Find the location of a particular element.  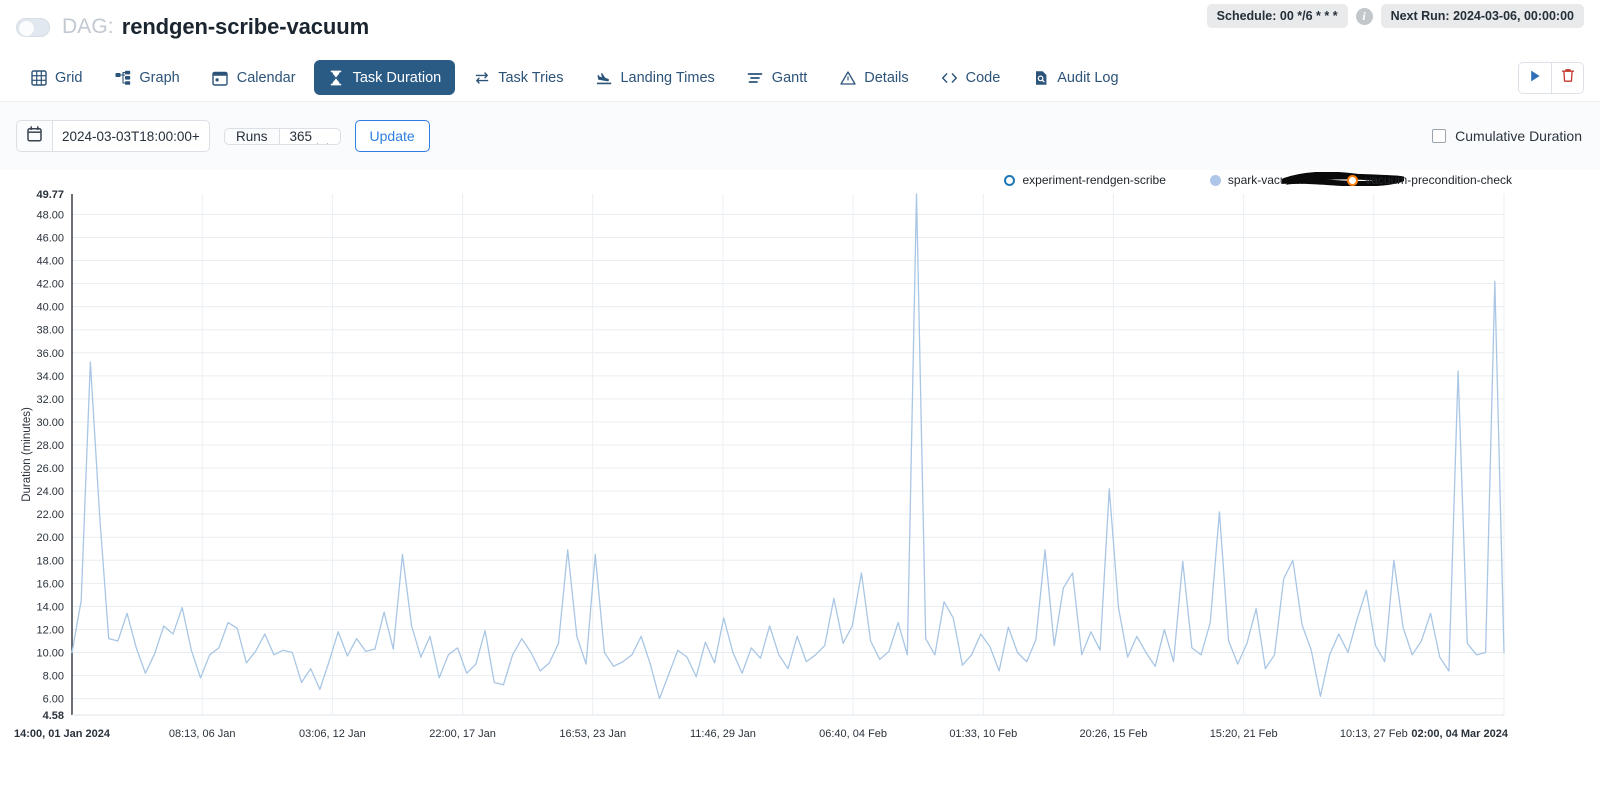

trigger-dag-button is located at coordinates (1535, 78).